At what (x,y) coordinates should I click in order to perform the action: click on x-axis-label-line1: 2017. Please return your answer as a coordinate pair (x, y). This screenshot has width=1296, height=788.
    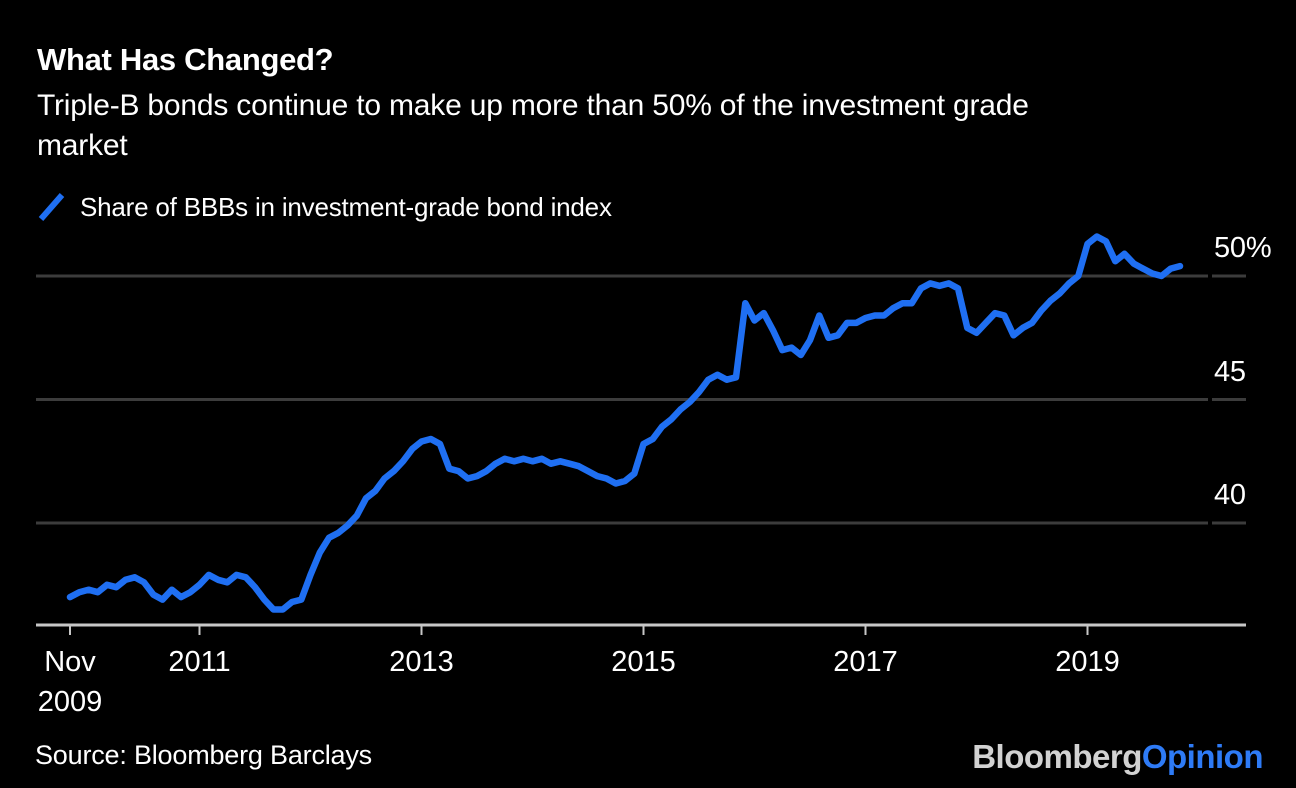
    Looking at the image, I should click on (865, 662).